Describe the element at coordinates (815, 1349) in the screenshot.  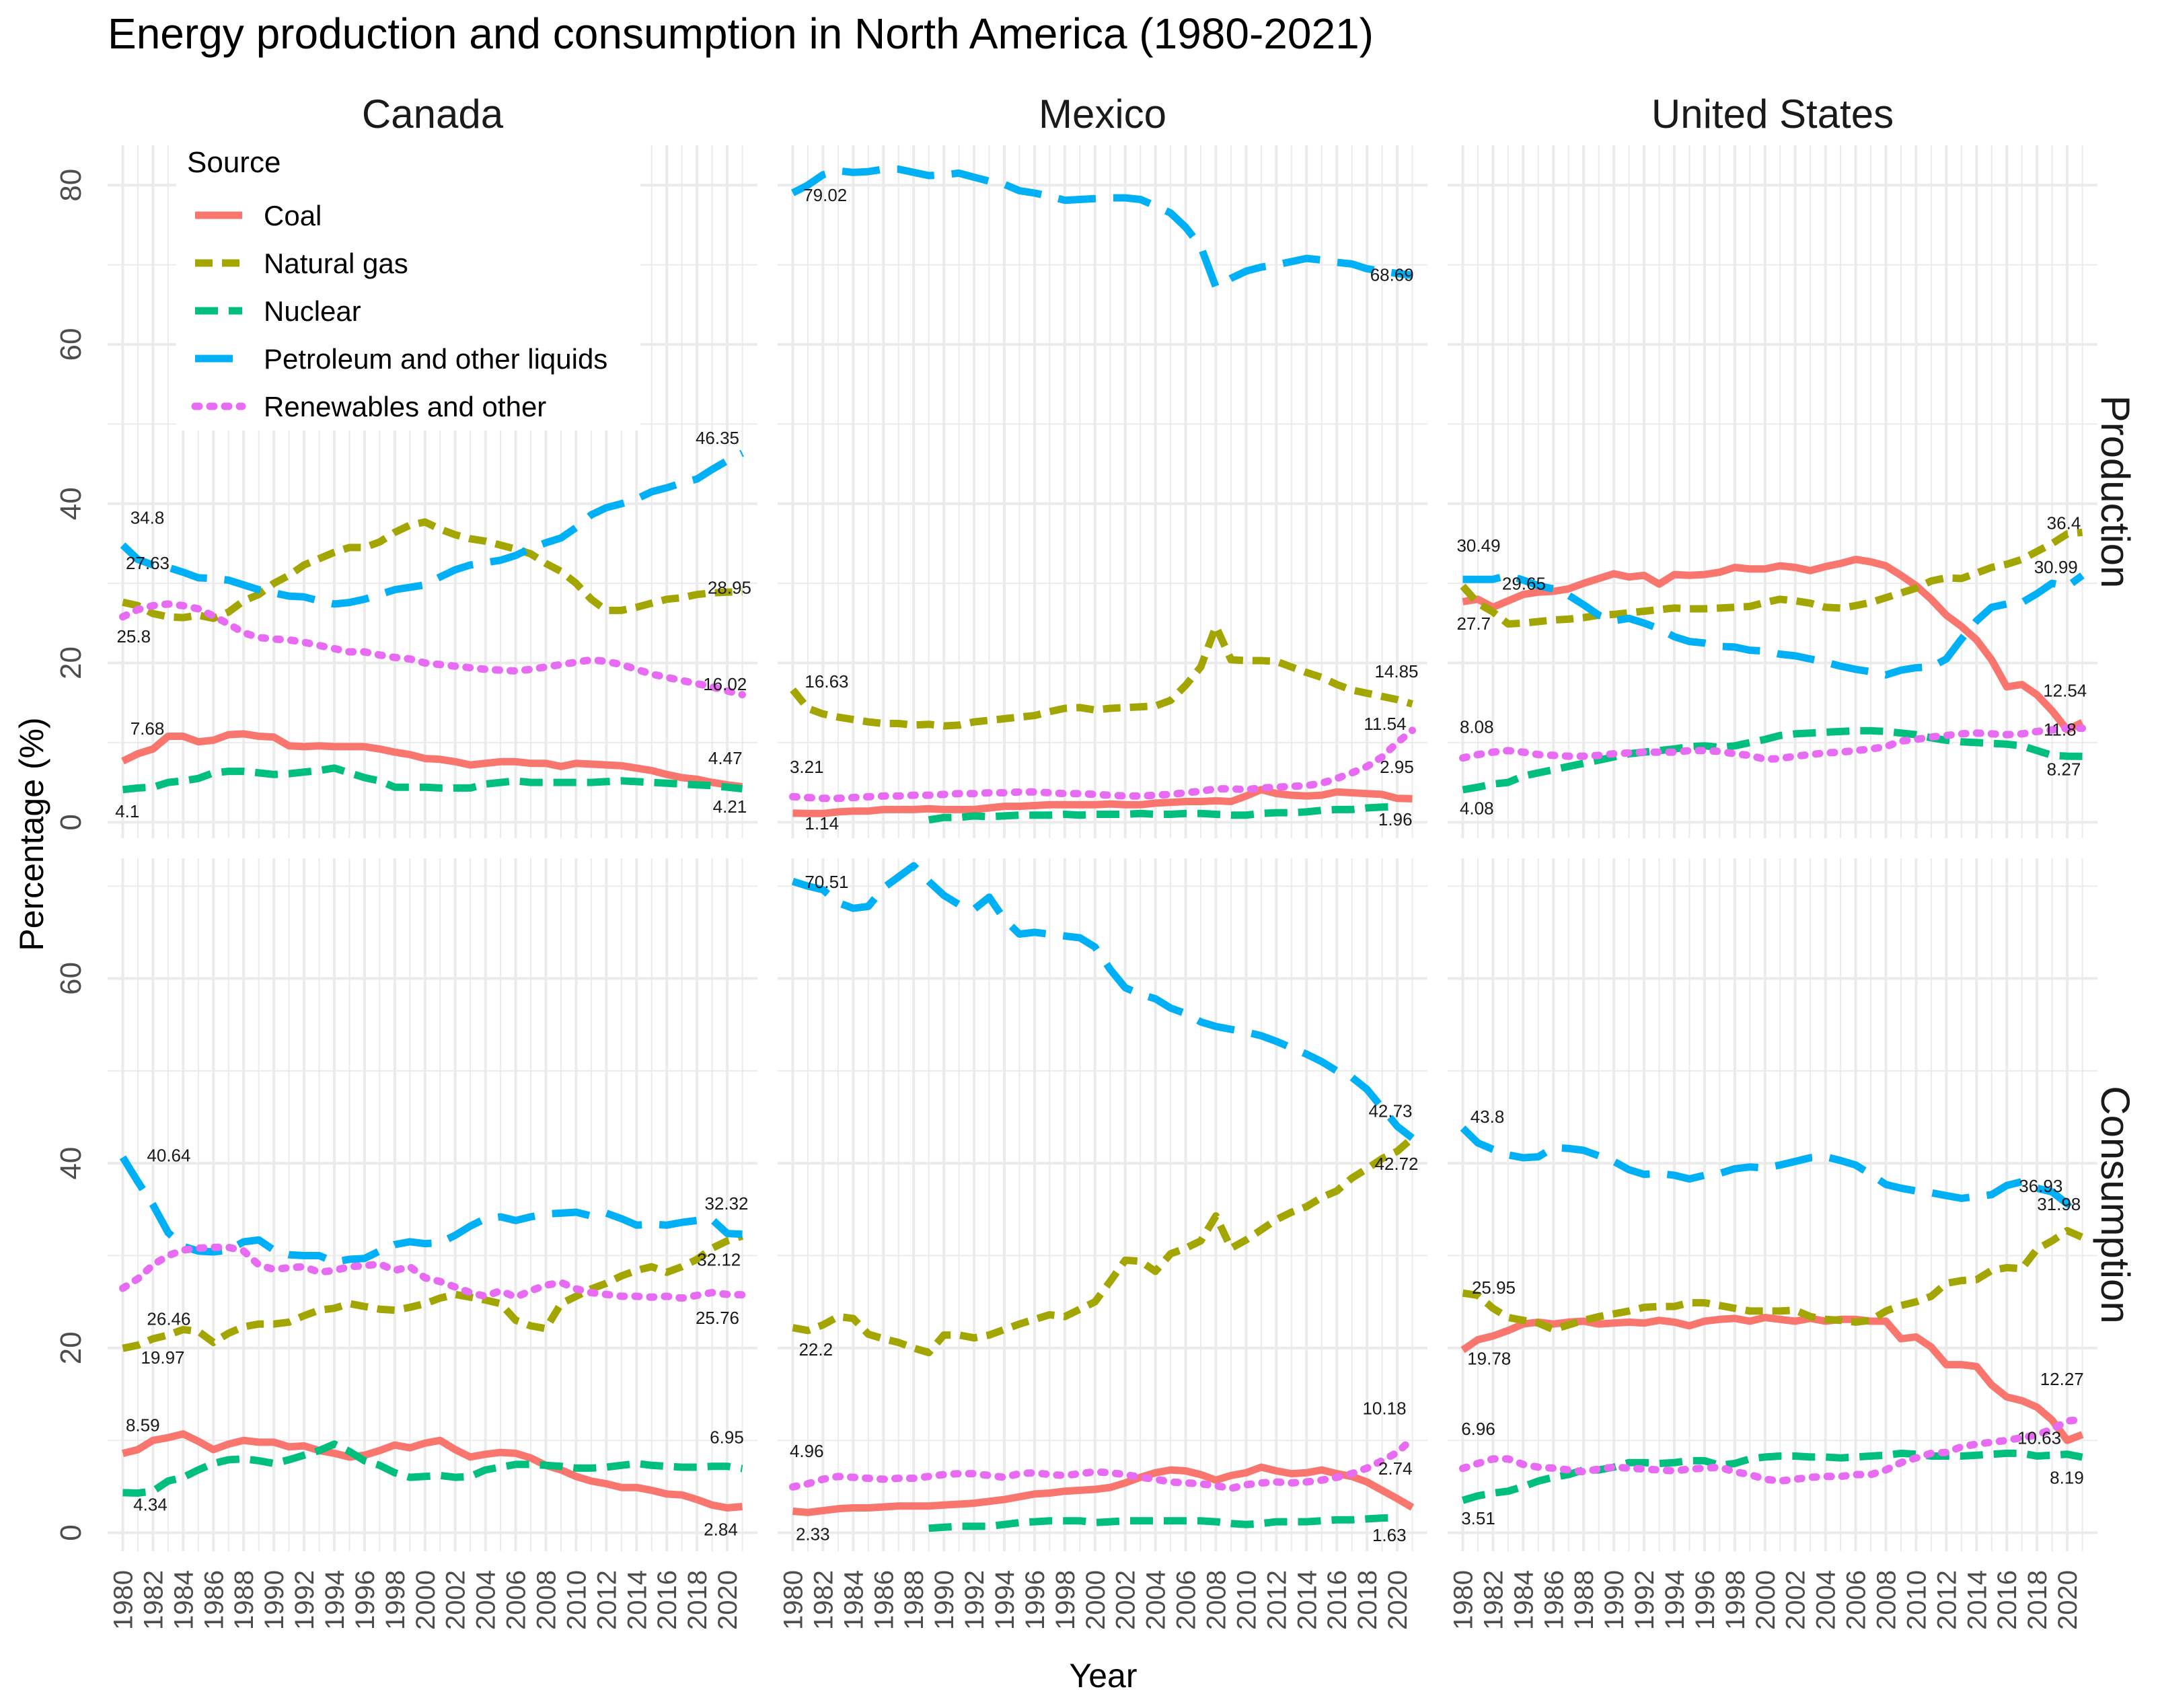
I see `data-label: 22.2` at that location.